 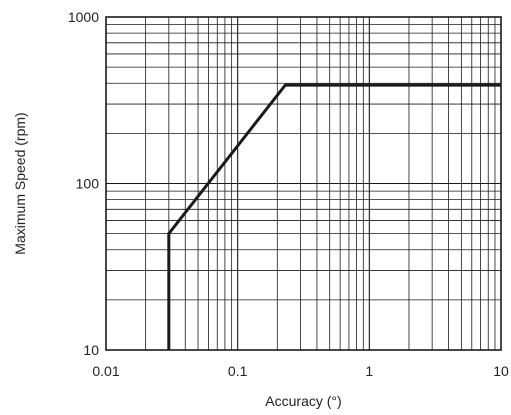 What do you see at coordinates (88, 184) in the screenshot?
I see `y-tick-label: 100` at bounding box center [88, 184].